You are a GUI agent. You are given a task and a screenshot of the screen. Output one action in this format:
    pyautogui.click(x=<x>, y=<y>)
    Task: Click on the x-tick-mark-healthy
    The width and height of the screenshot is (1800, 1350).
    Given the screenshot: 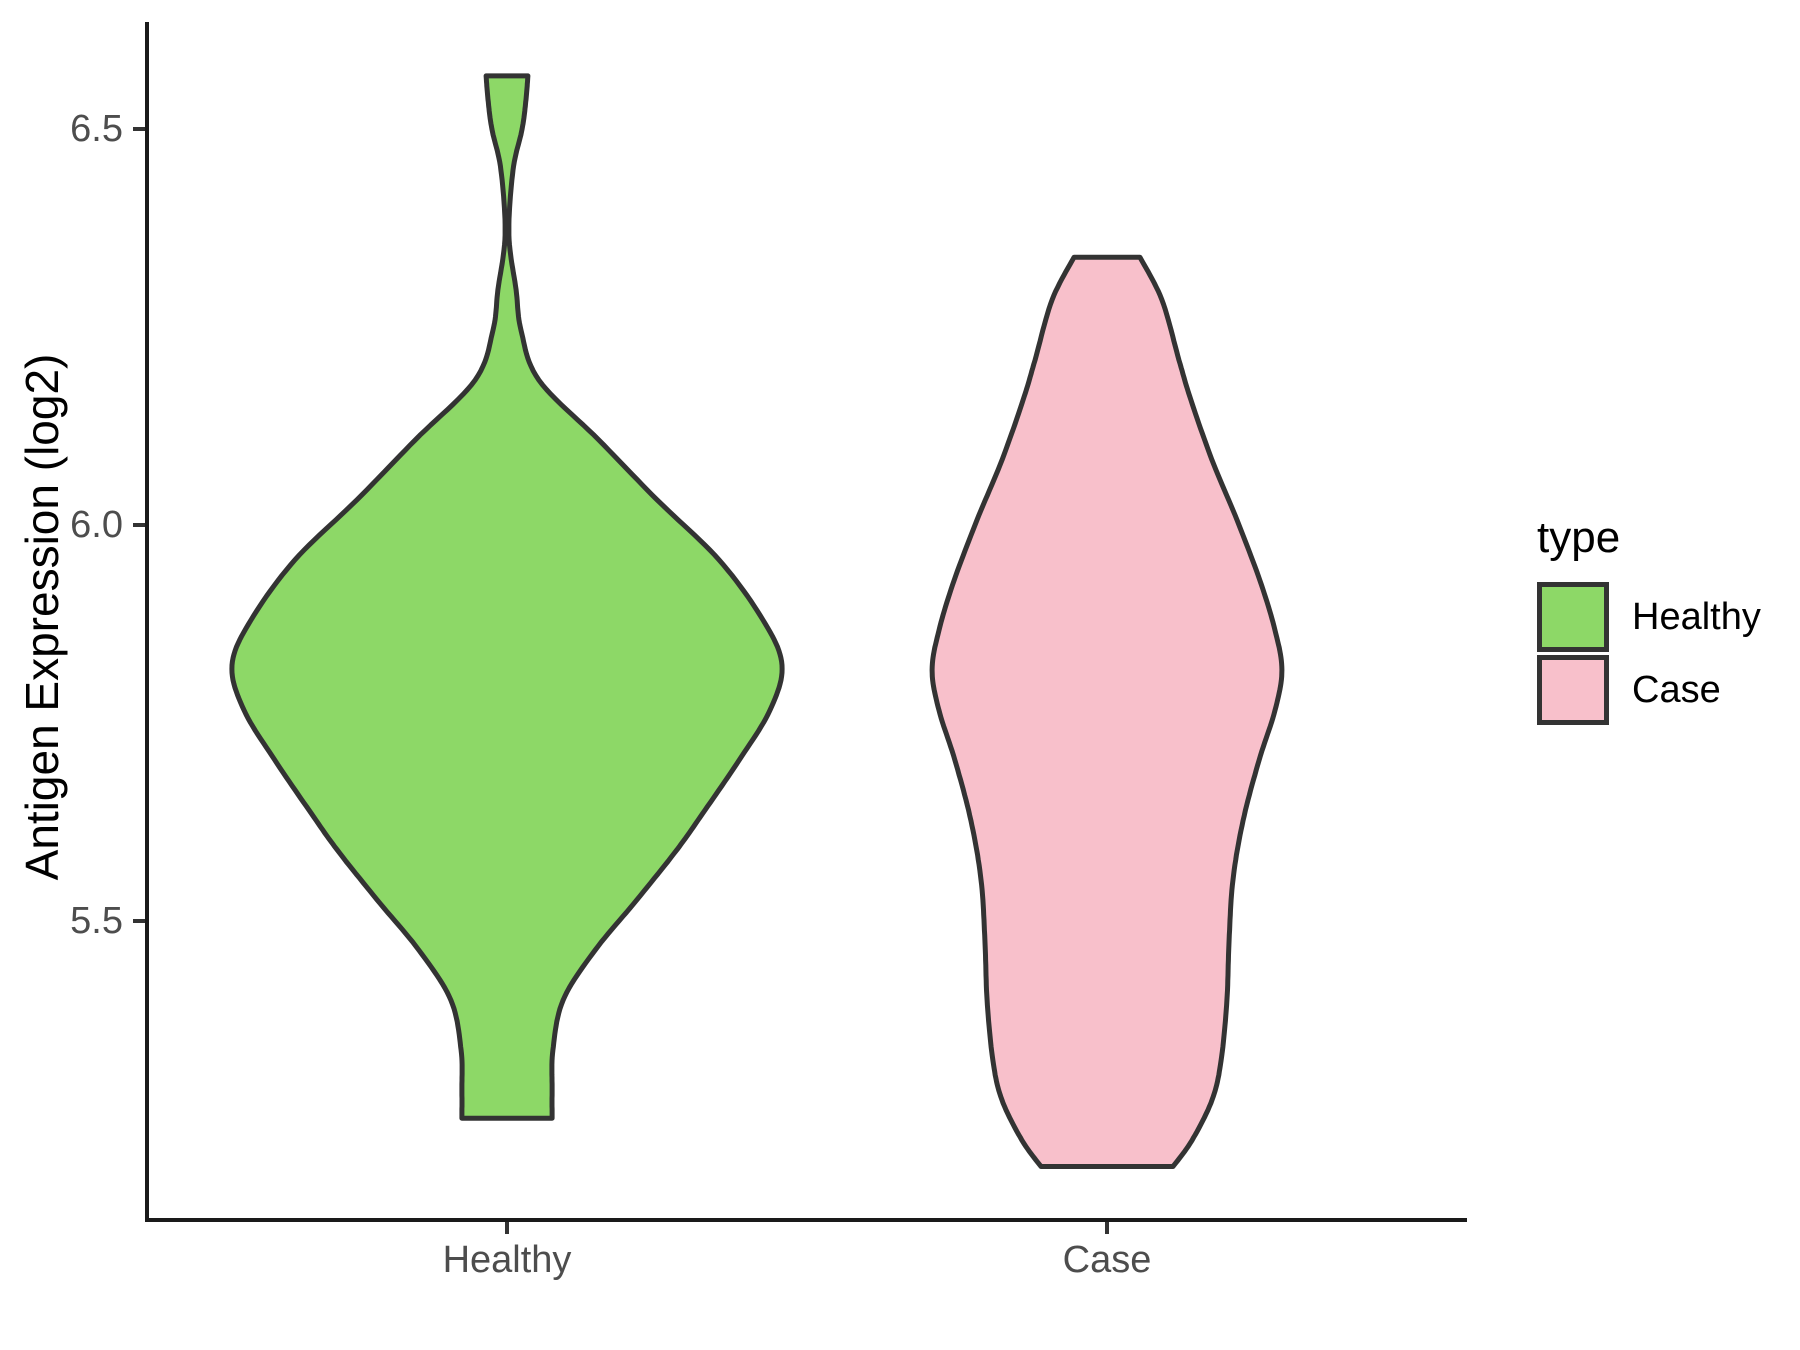 What is the action you would take?
    pyautogui.click(x=507, y=1228)
    